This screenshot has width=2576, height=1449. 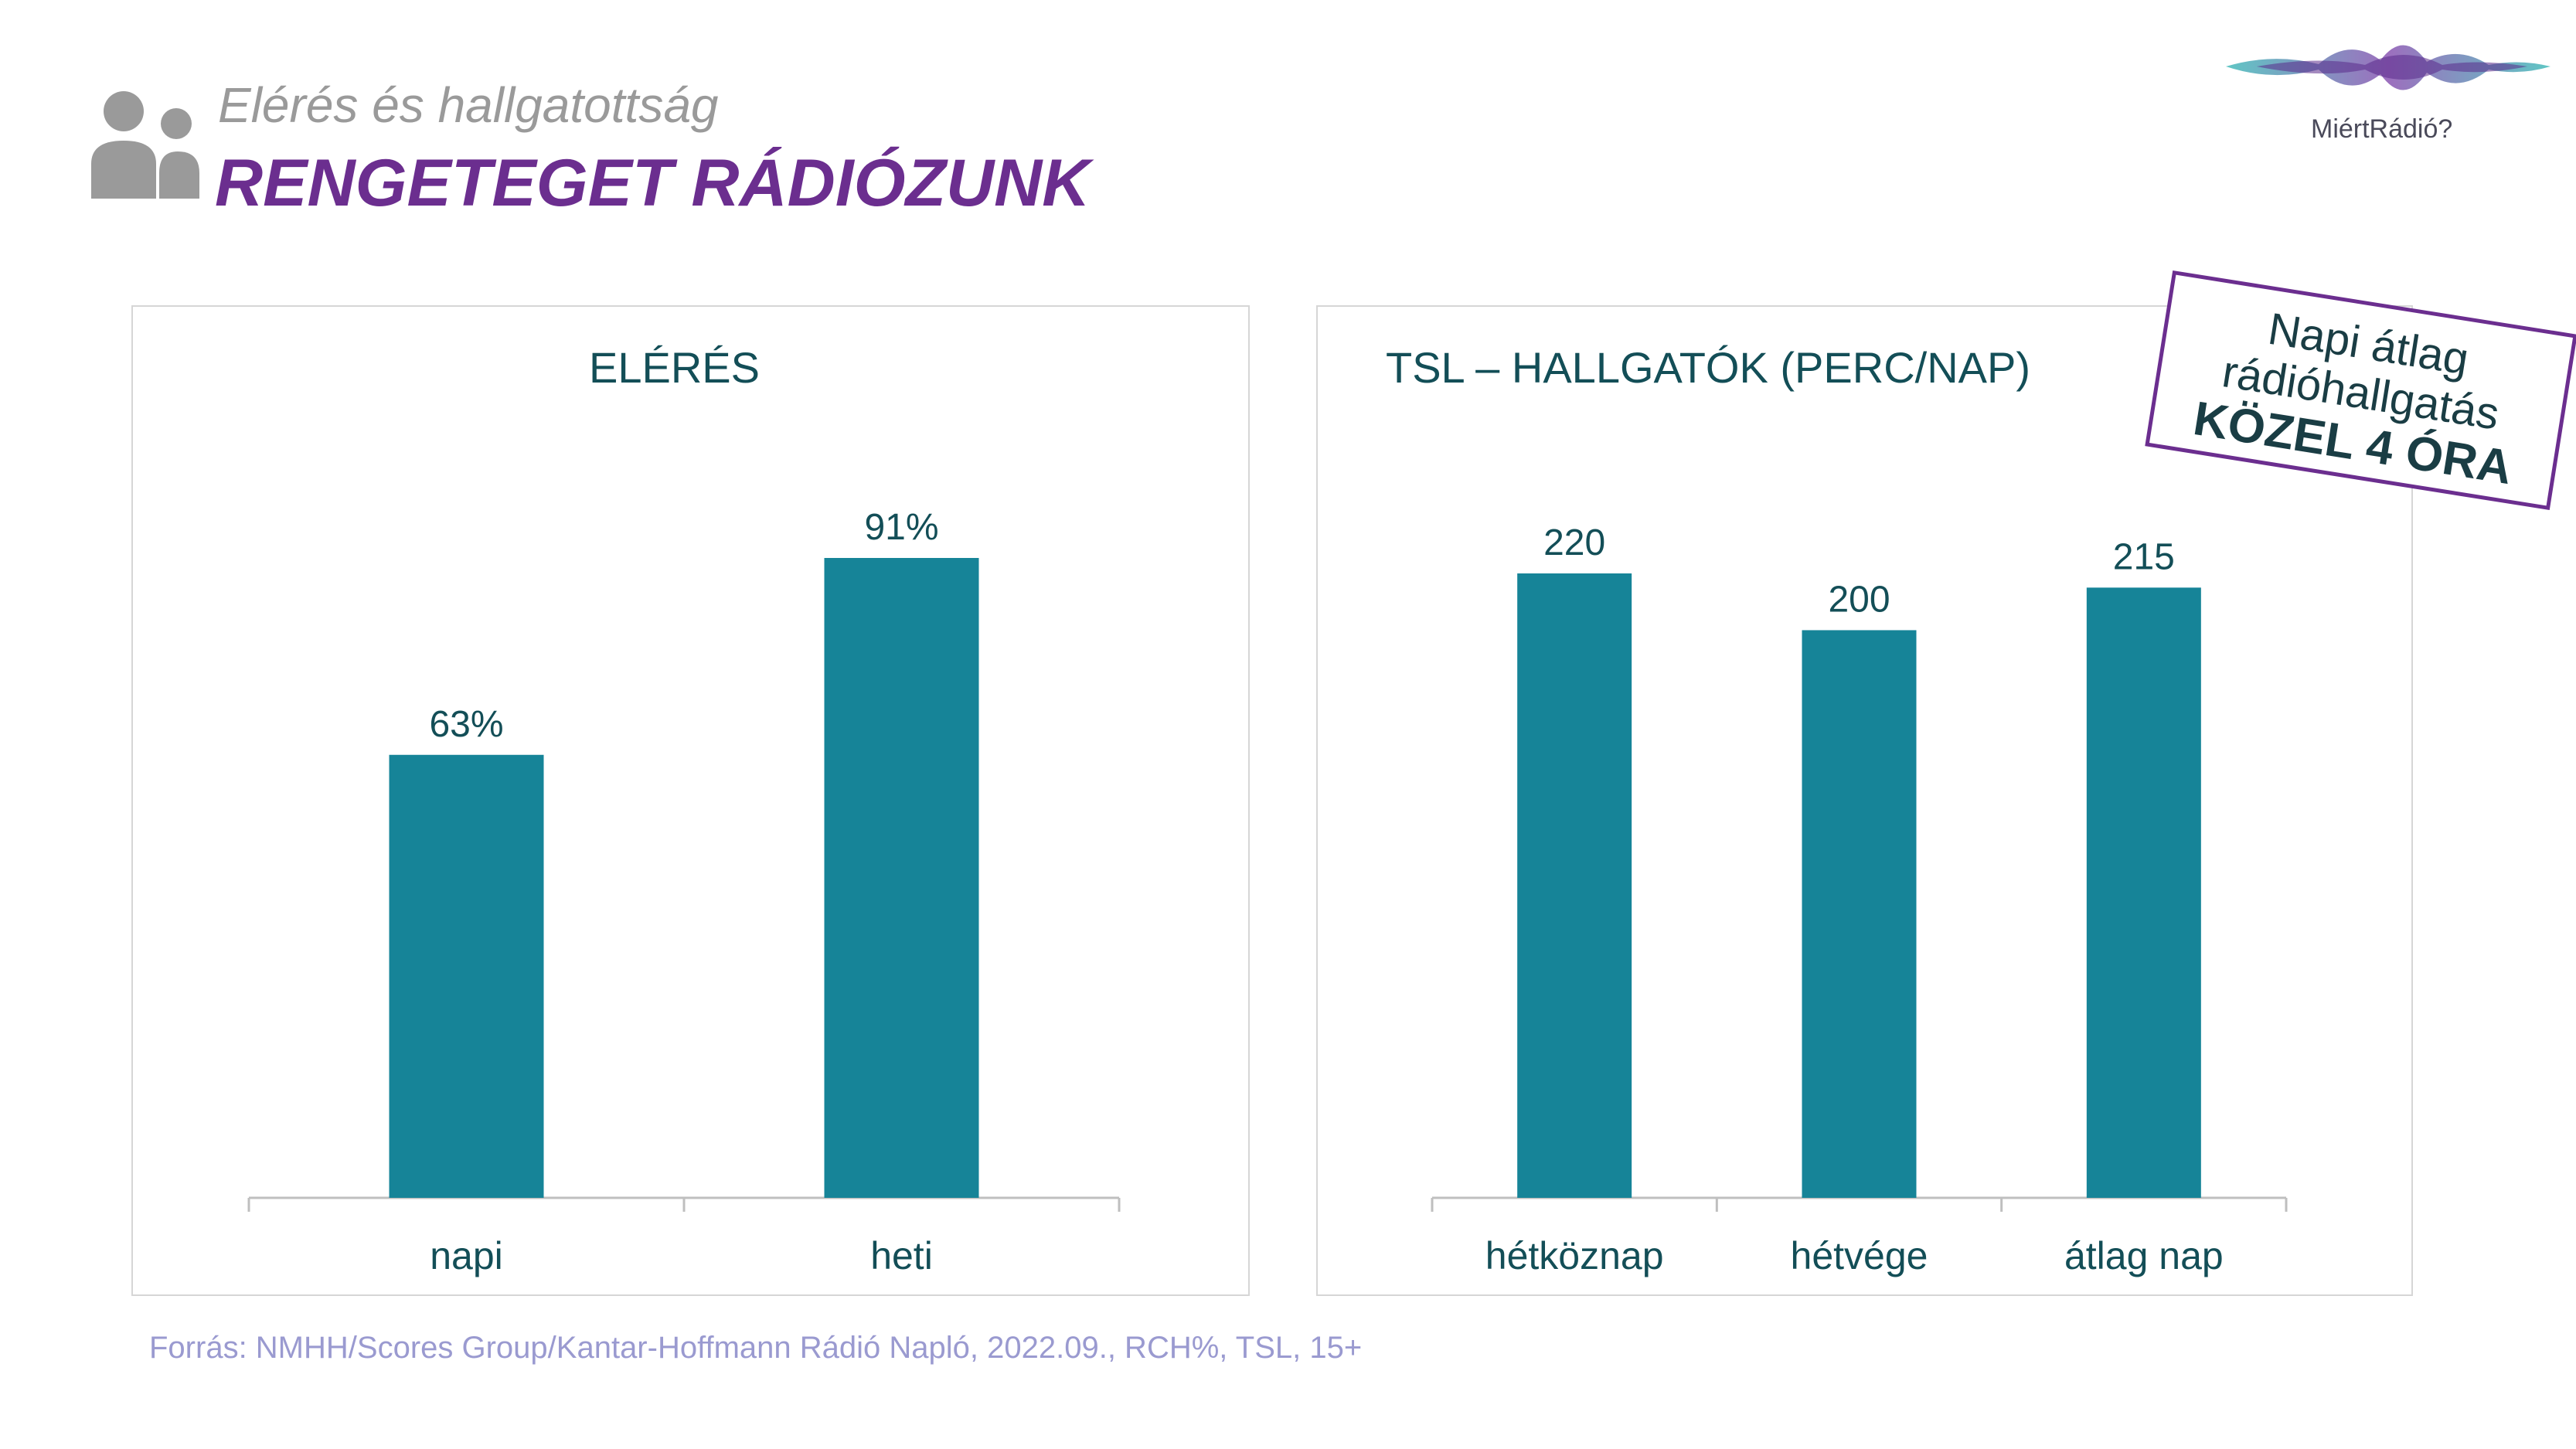 I want to click on tsl-value-label: 220, so click(x=1574, y=542).